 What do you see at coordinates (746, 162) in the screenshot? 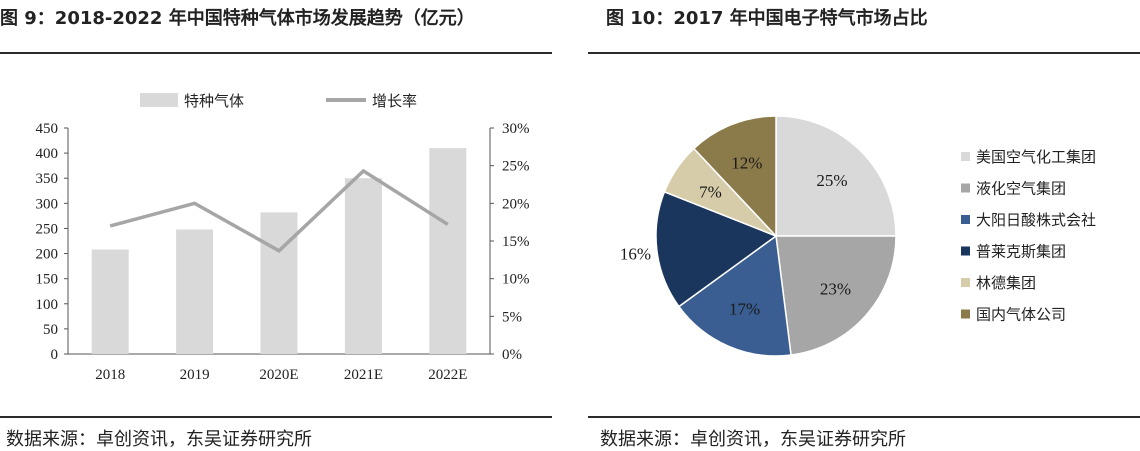
I see `pie-value-label: 12%` at bounding box center [746, 162].